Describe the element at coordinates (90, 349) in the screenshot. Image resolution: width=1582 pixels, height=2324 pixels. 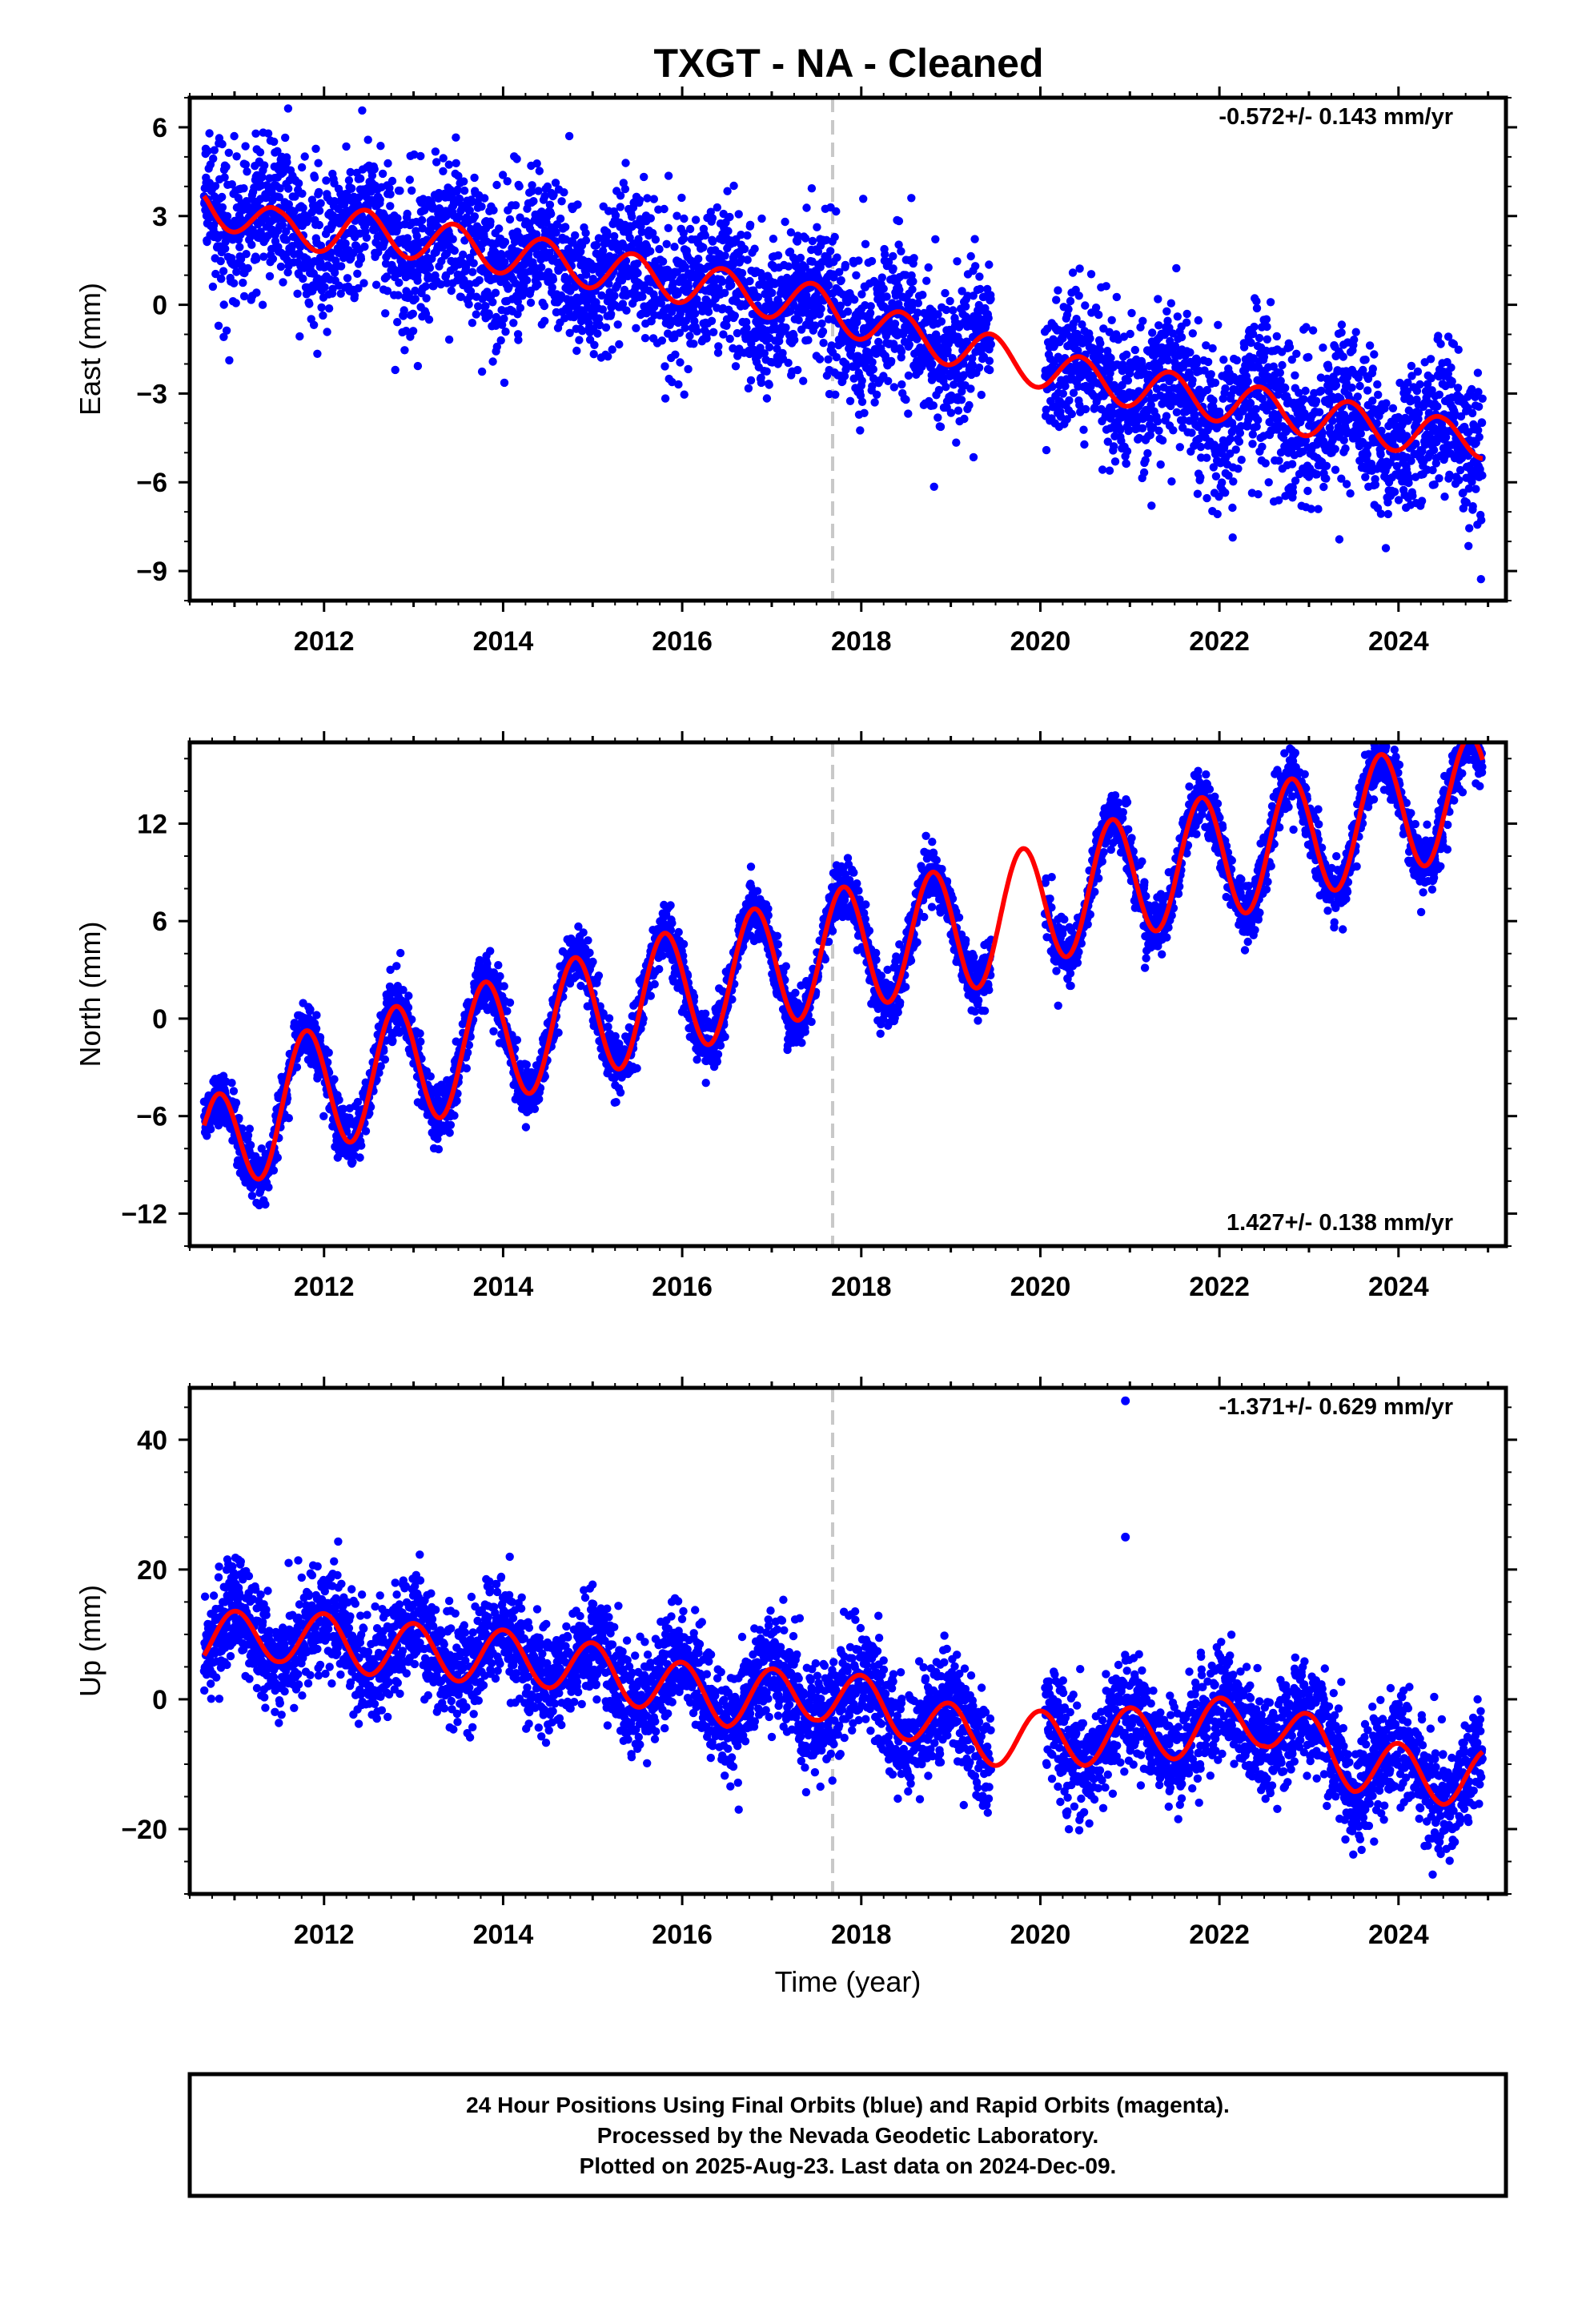
I see `y-axis-label: East (mm)` at that location.